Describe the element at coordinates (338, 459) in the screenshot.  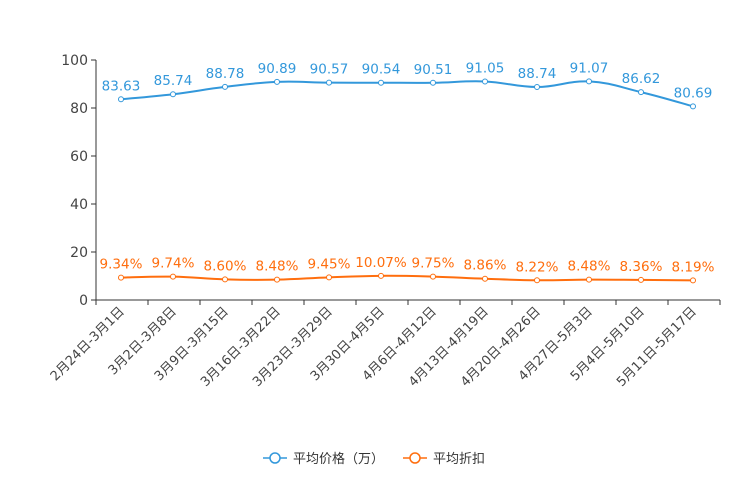
I see `legend-label: 平均价格（万）` at that location.